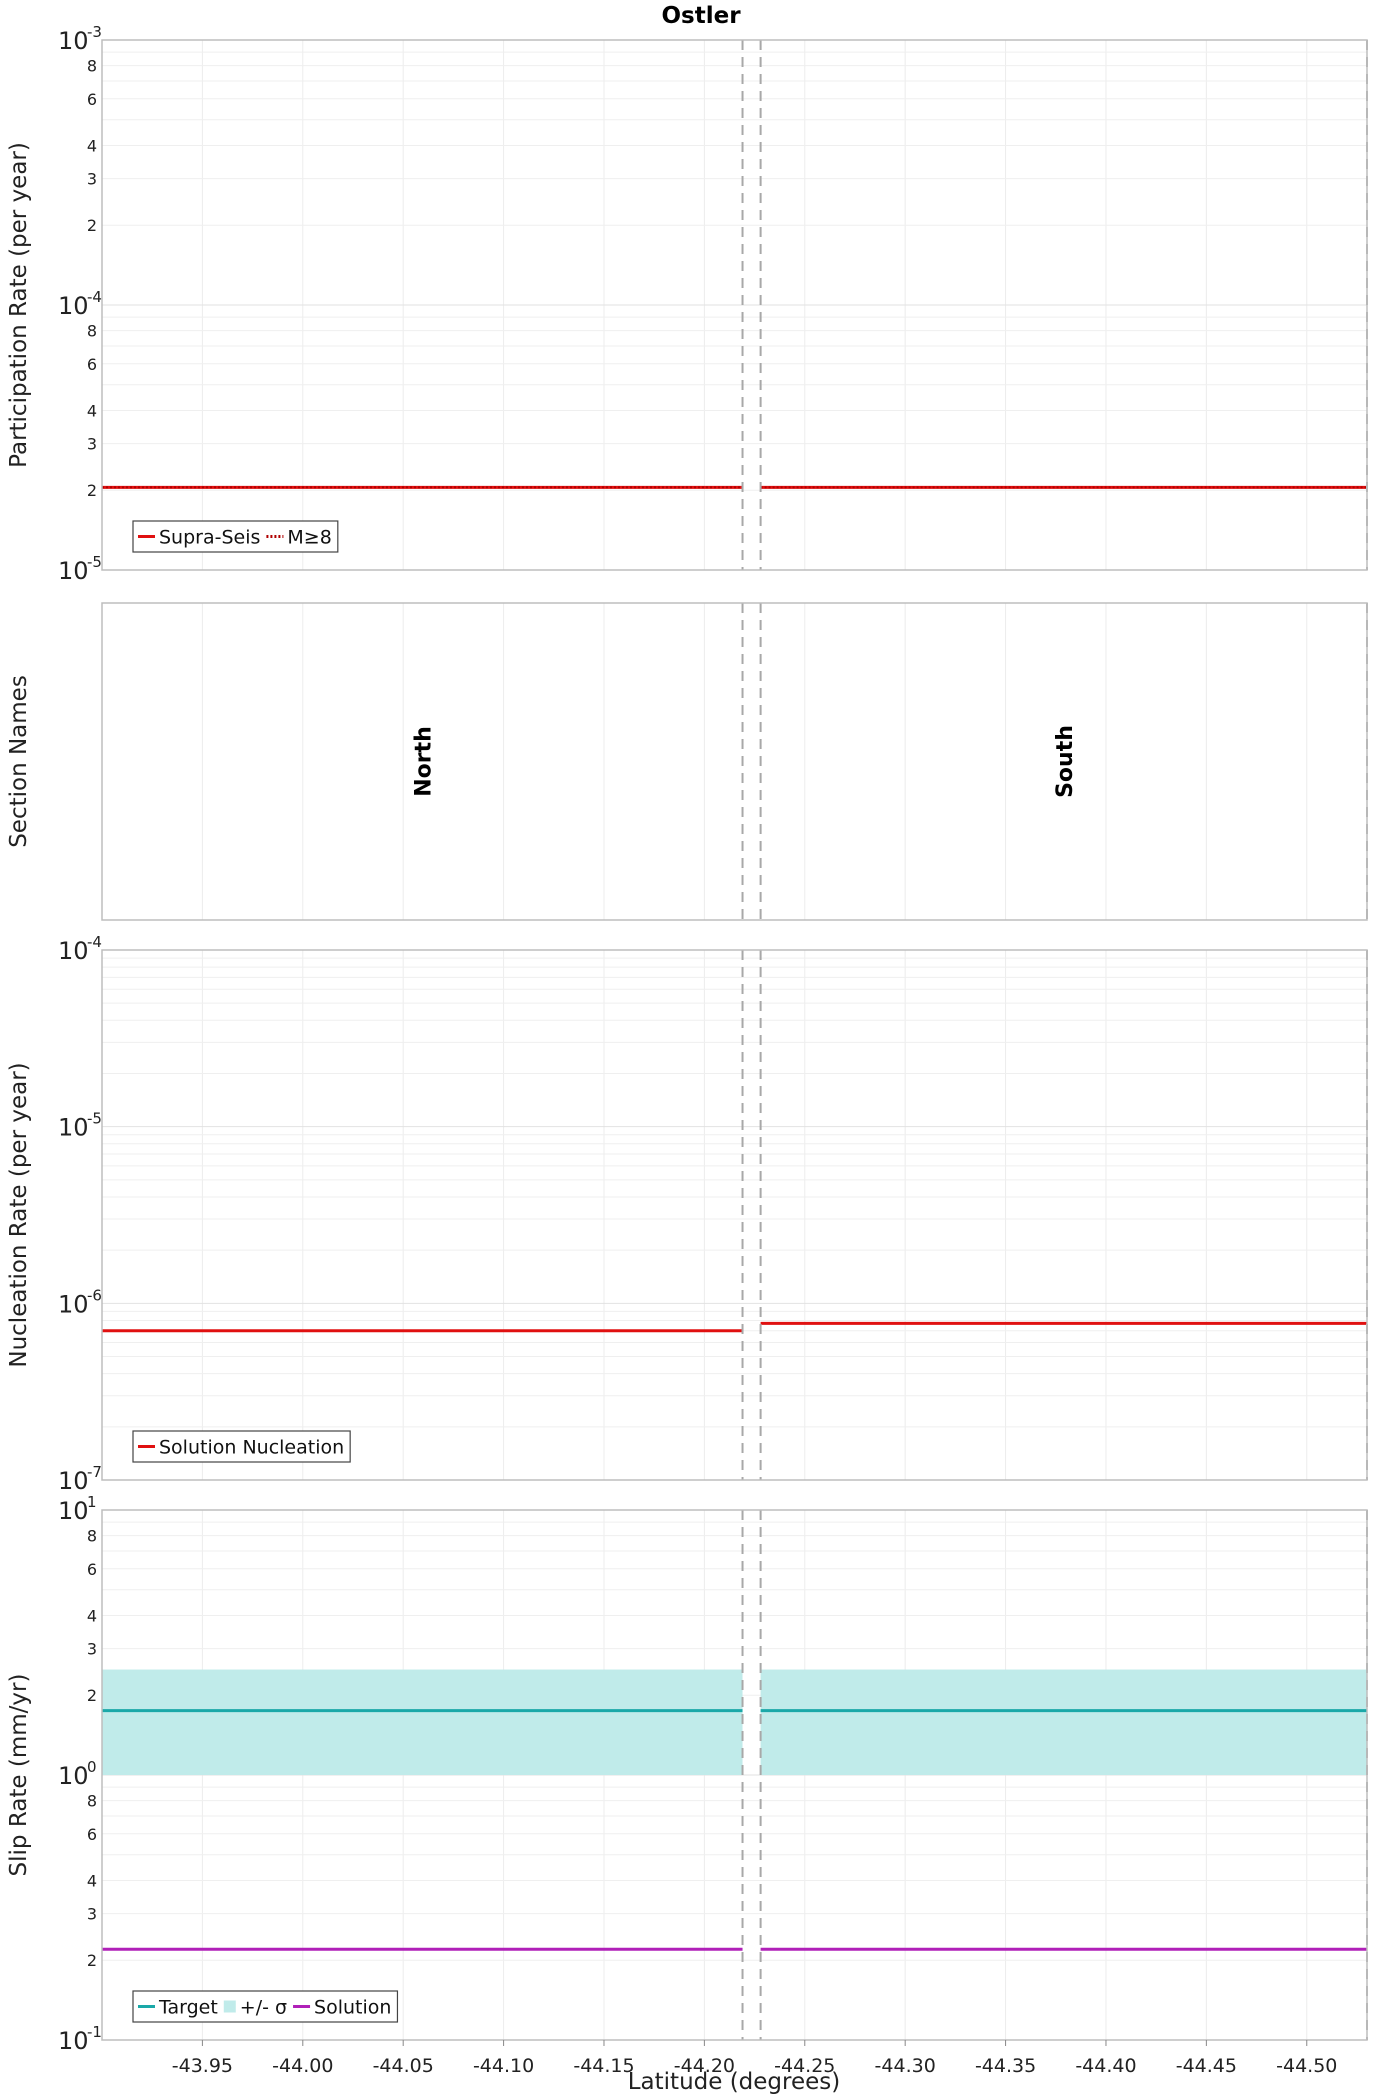  Describe the element at coordinates (19, 761) in the screenshot. I see `y-axis-label: Section Names` at that location.